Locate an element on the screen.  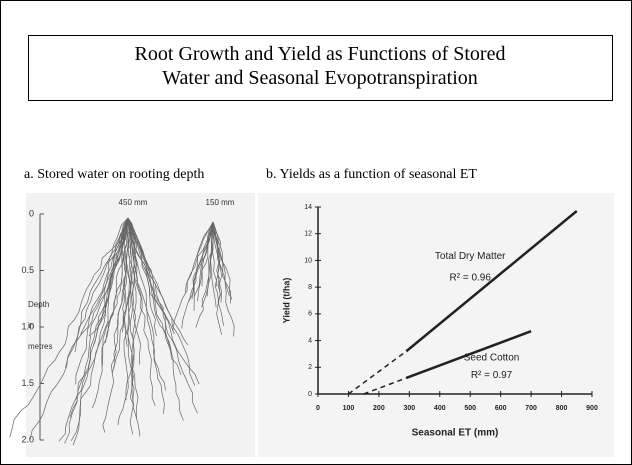
x-tick-label: 800 is located at coordinates (562, 408).